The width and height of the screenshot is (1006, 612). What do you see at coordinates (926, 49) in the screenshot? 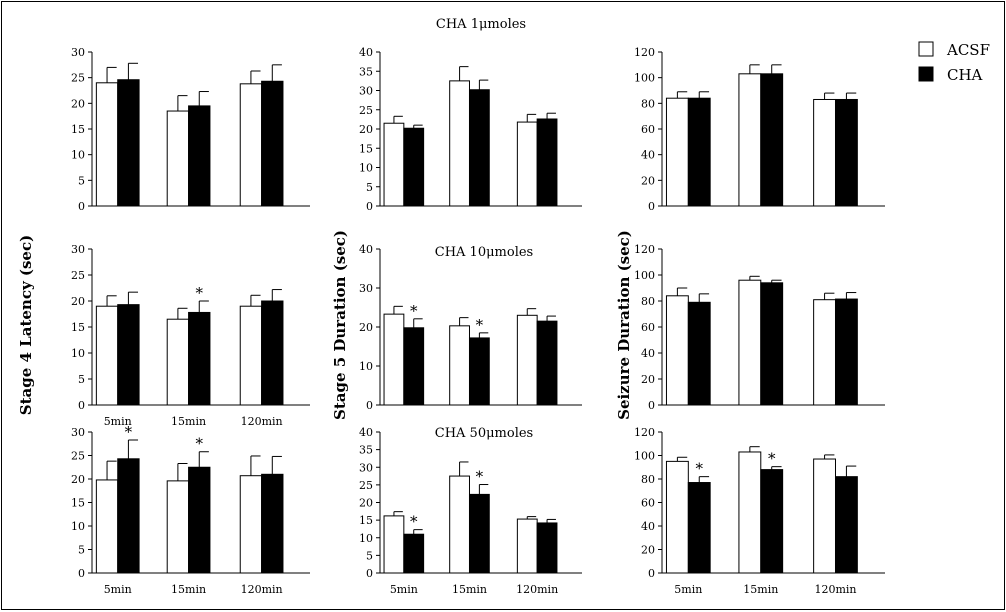
I see `legend-acsf-swatch` at bounding box center [926, 49].